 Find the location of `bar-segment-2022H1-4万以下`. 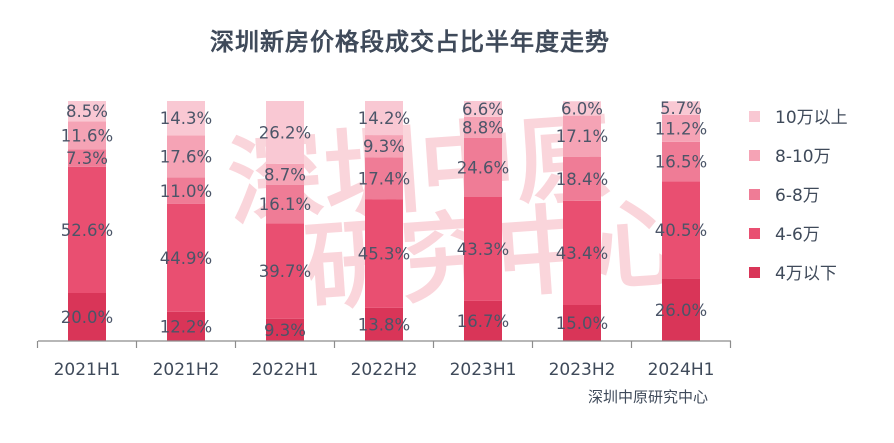

bar-segment-2022H1-4万以下 is located at coordinates (285, 329).